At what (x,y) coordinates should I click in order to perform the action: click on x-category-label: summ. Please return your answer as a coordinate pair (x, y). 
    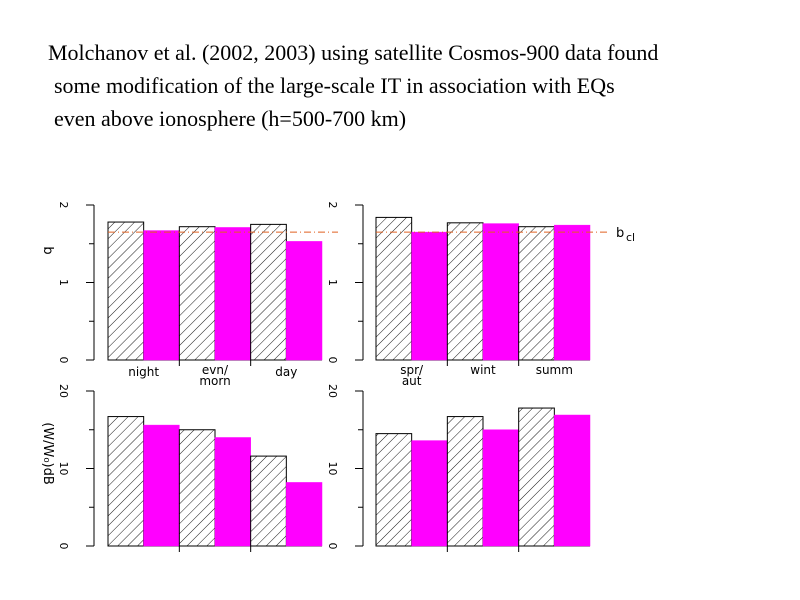
    Looking at the image, I should click on (554, 370).